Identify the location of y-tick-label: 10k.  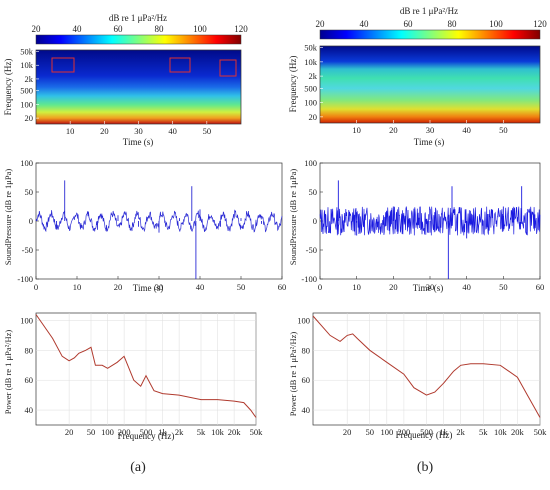
(311, 62).